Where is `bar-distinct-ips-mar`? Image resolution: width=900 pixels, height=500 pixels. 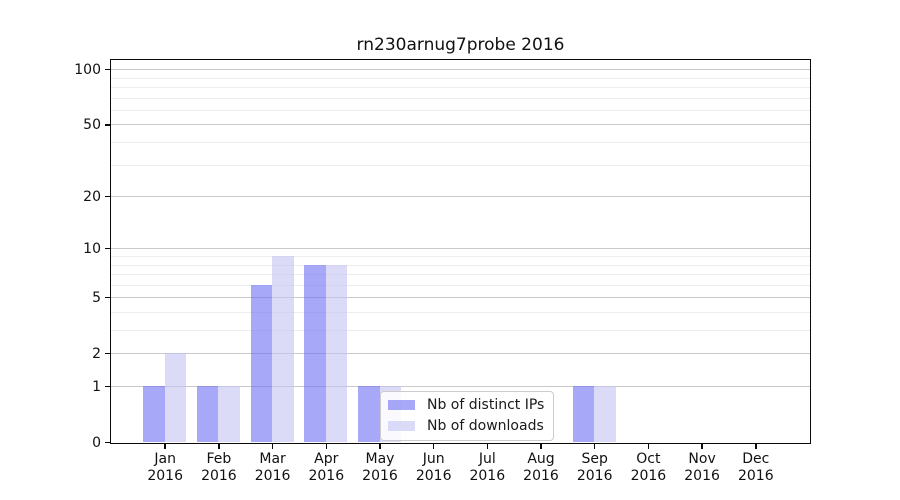 bar-distinct-ips-mar is located at coordinates (261, 363).